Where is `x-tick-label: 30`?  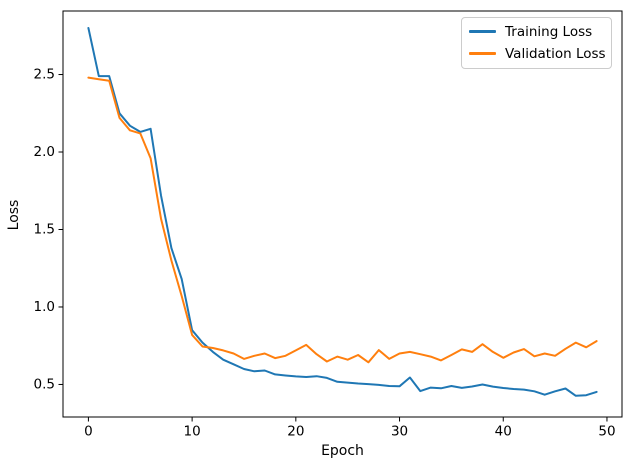 x-tick-label: 30 is located at coordinates (399, 432).